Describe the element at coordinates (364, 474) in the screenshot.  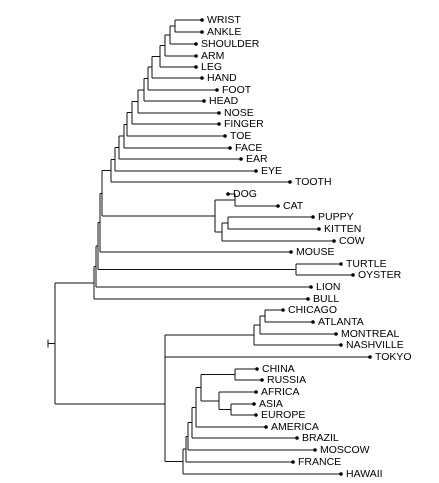
I see `leaf-label: HAWAII` at that location.